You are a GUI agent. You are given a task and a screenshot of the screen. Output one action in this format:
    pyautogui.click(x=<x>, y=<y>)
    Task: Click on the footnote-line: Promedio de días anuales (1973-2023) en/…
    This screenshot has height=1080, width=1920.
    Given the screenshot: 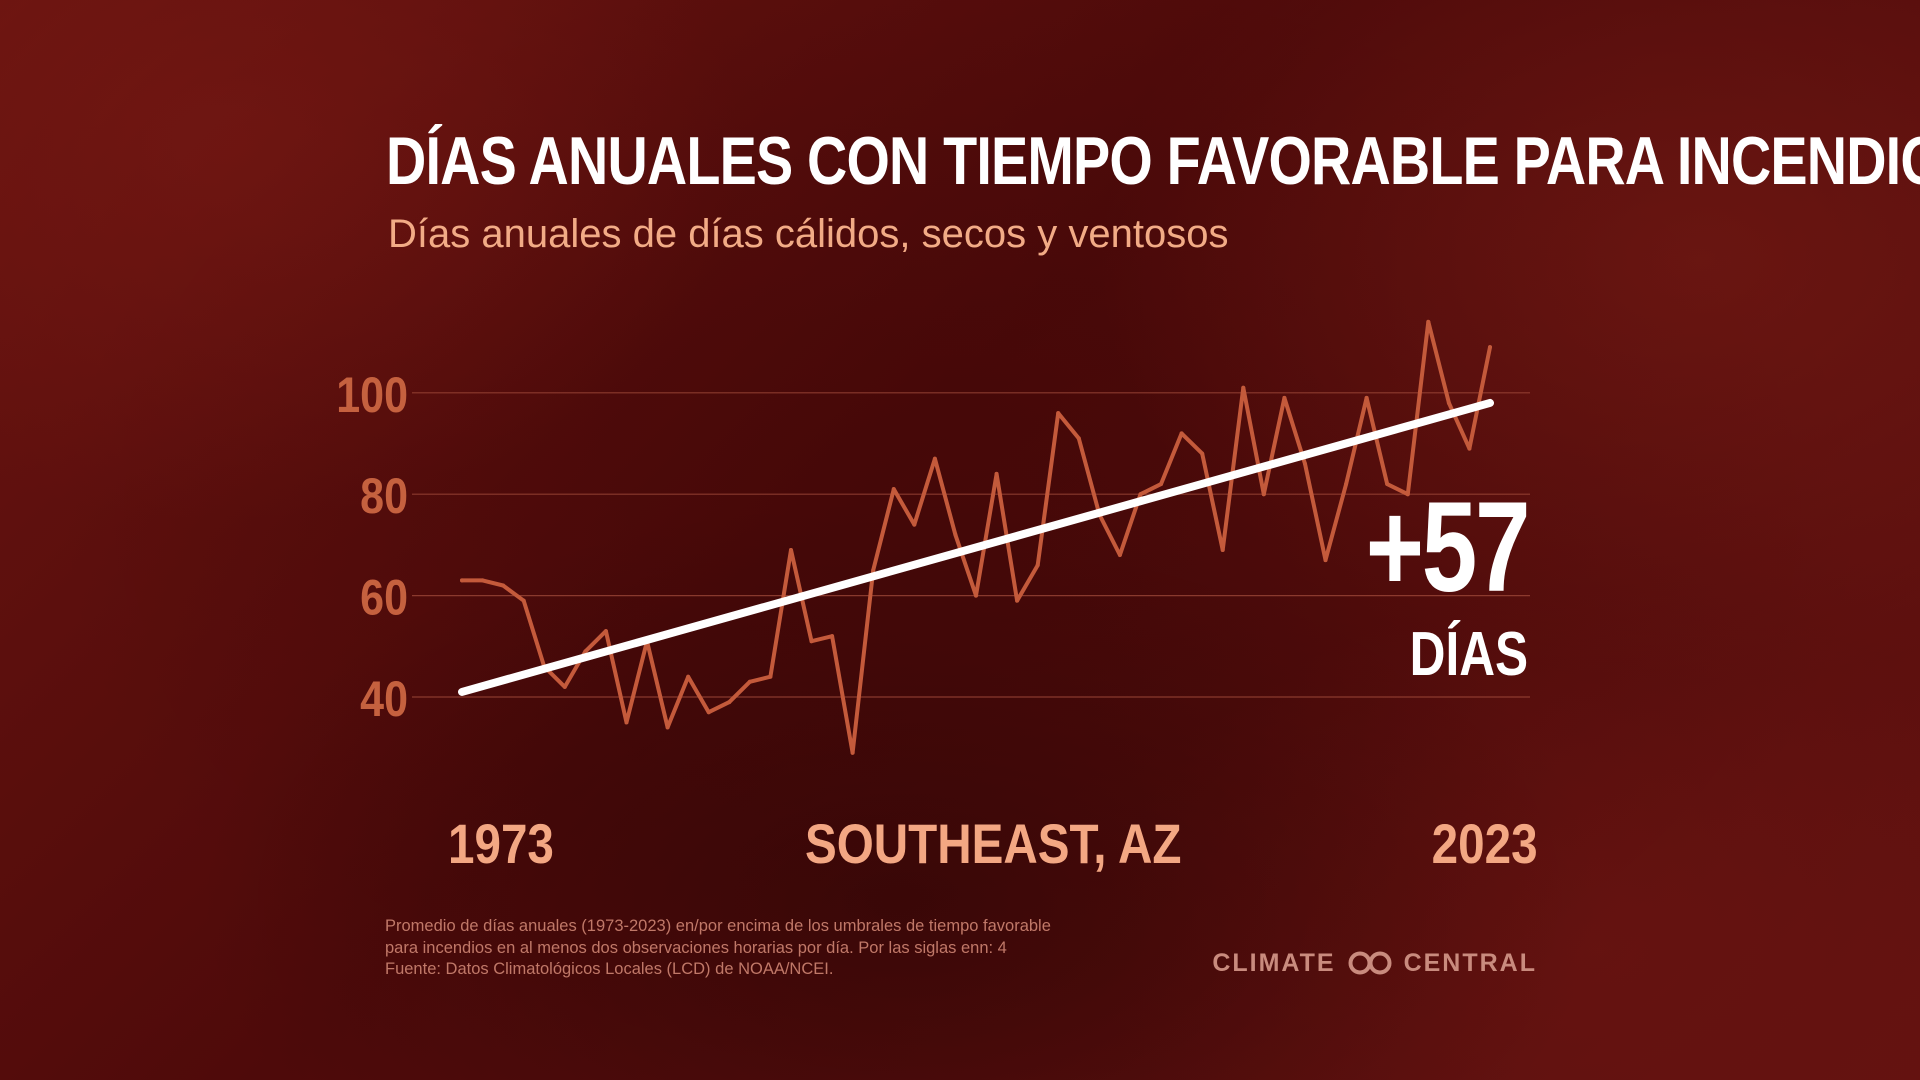 What is the action you would take?
    pyautogui.click(x=718, y=926)
    